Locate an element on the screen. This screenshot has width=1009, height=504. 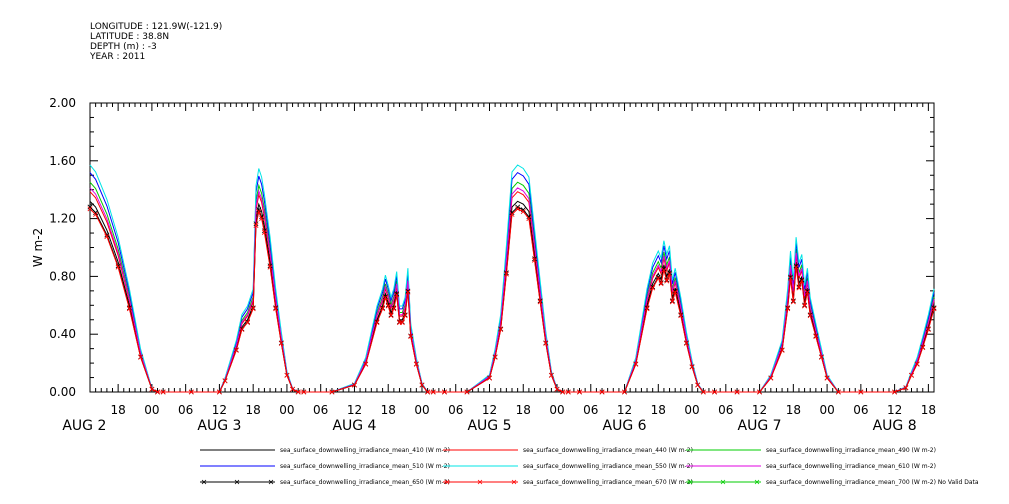
longitude-label: LONGITUDE : 121.9W(-121.9) is located at coordinates (156, 27).